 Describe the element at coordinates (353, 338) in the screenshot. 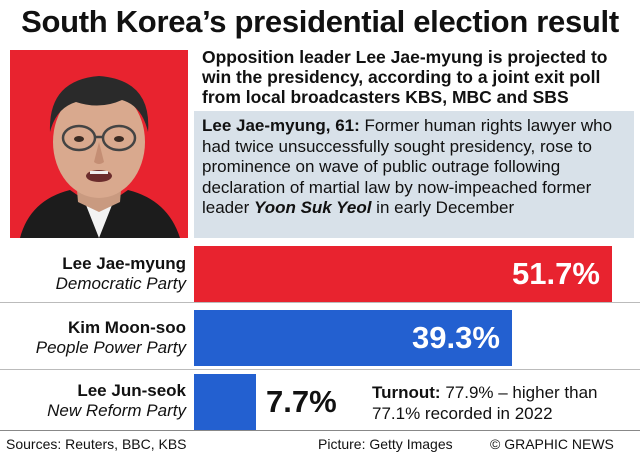

I see `bar-kim-moon-soo` at that location.